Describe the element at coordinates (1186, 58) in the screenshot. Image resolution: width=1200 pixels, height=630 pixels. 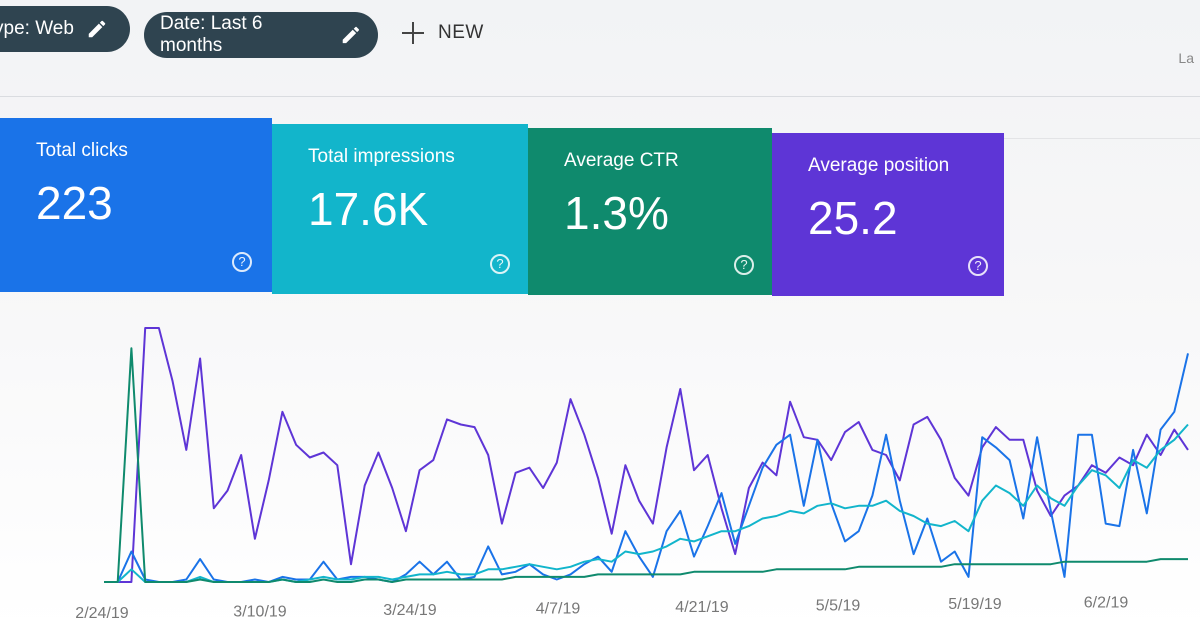
I see `last-updated-text: La` at that location.